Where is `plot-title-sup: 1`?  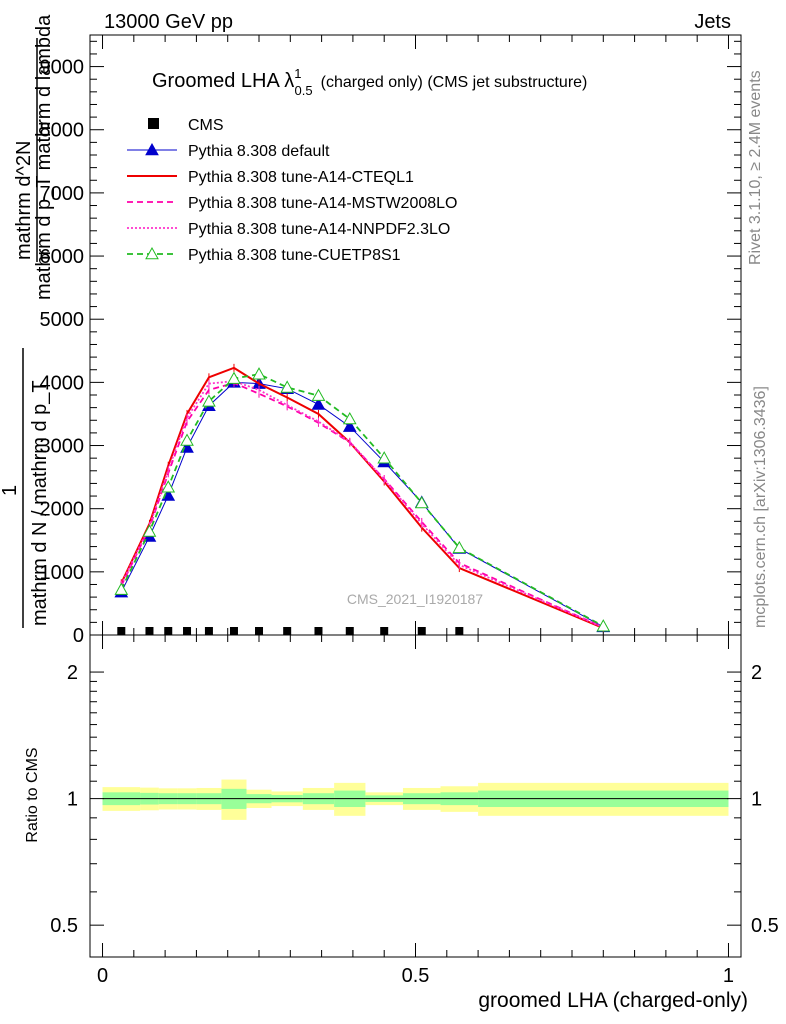 plot-title-sup: 1 is located at coordinates (297, 73).